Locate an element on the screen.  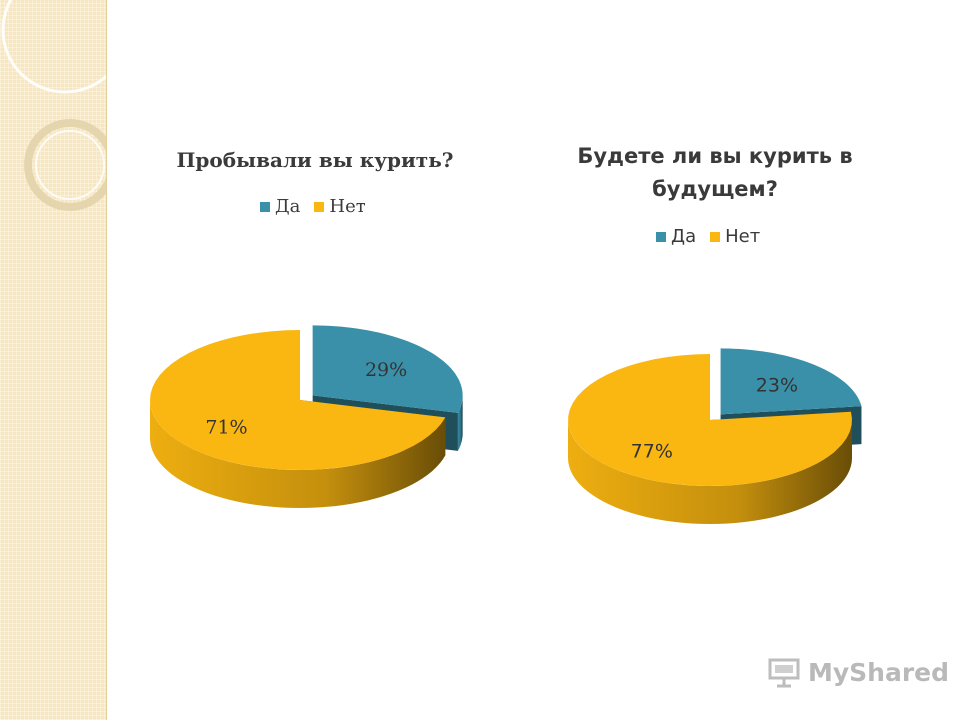
chart-title-right: Будете ли вы курить в будущем? is located at coordinates (715, 172).